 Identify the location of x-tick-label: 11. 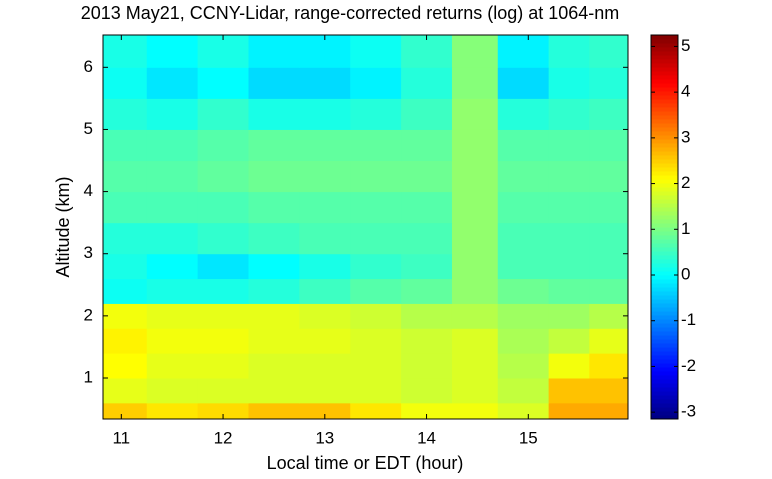
(121, 437).